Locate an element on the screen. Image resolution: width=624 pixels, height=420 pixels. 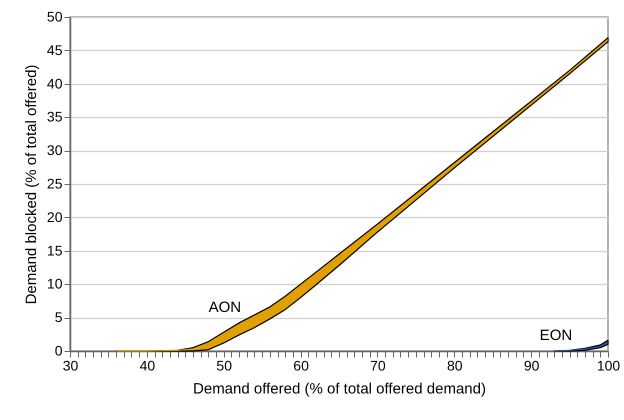
x-tick-label: 70 is located at coordinates (378, 366).